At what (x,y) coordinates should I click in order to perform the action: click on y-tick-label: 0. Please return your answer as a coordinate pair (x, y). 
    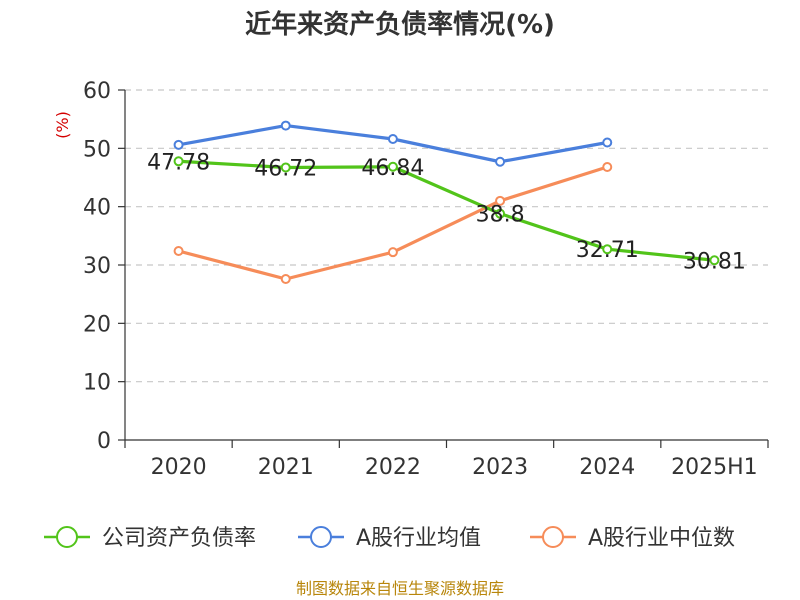
    Looking at the image, I should click on (104, 441).